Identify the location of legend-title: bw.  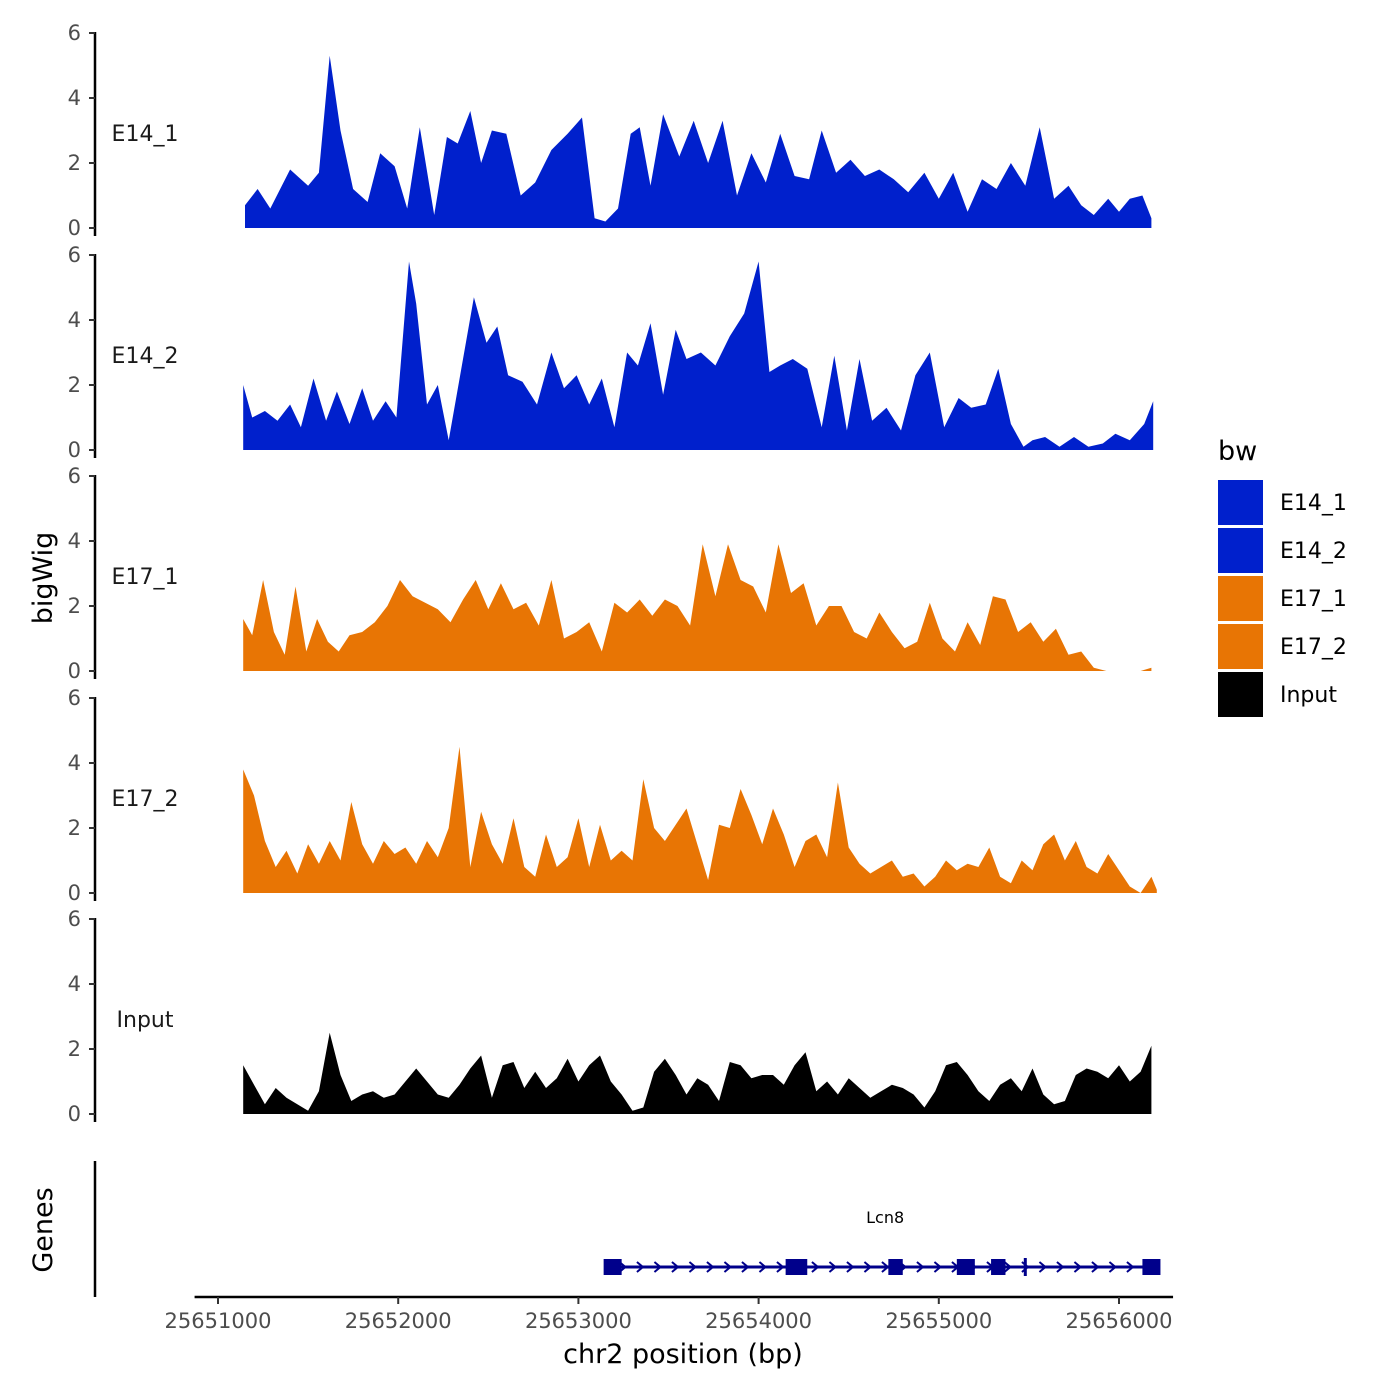
(1237, 451).